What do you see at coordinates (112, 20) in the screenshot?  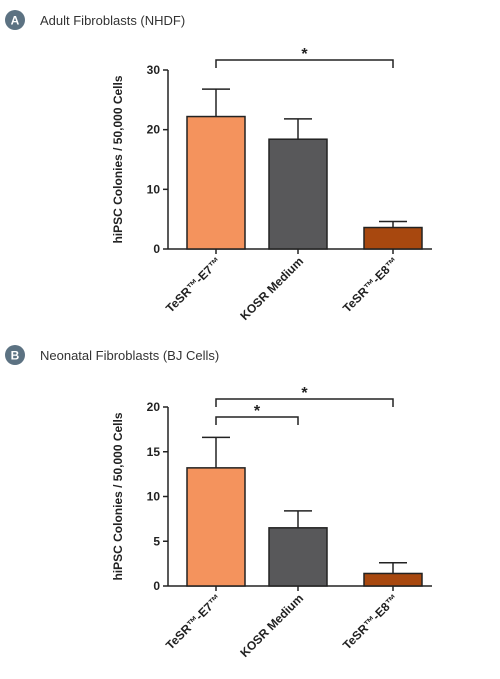 I see `chart-title: Adult Fibroblasts (NHDF)` at bounding box center [112, 20].